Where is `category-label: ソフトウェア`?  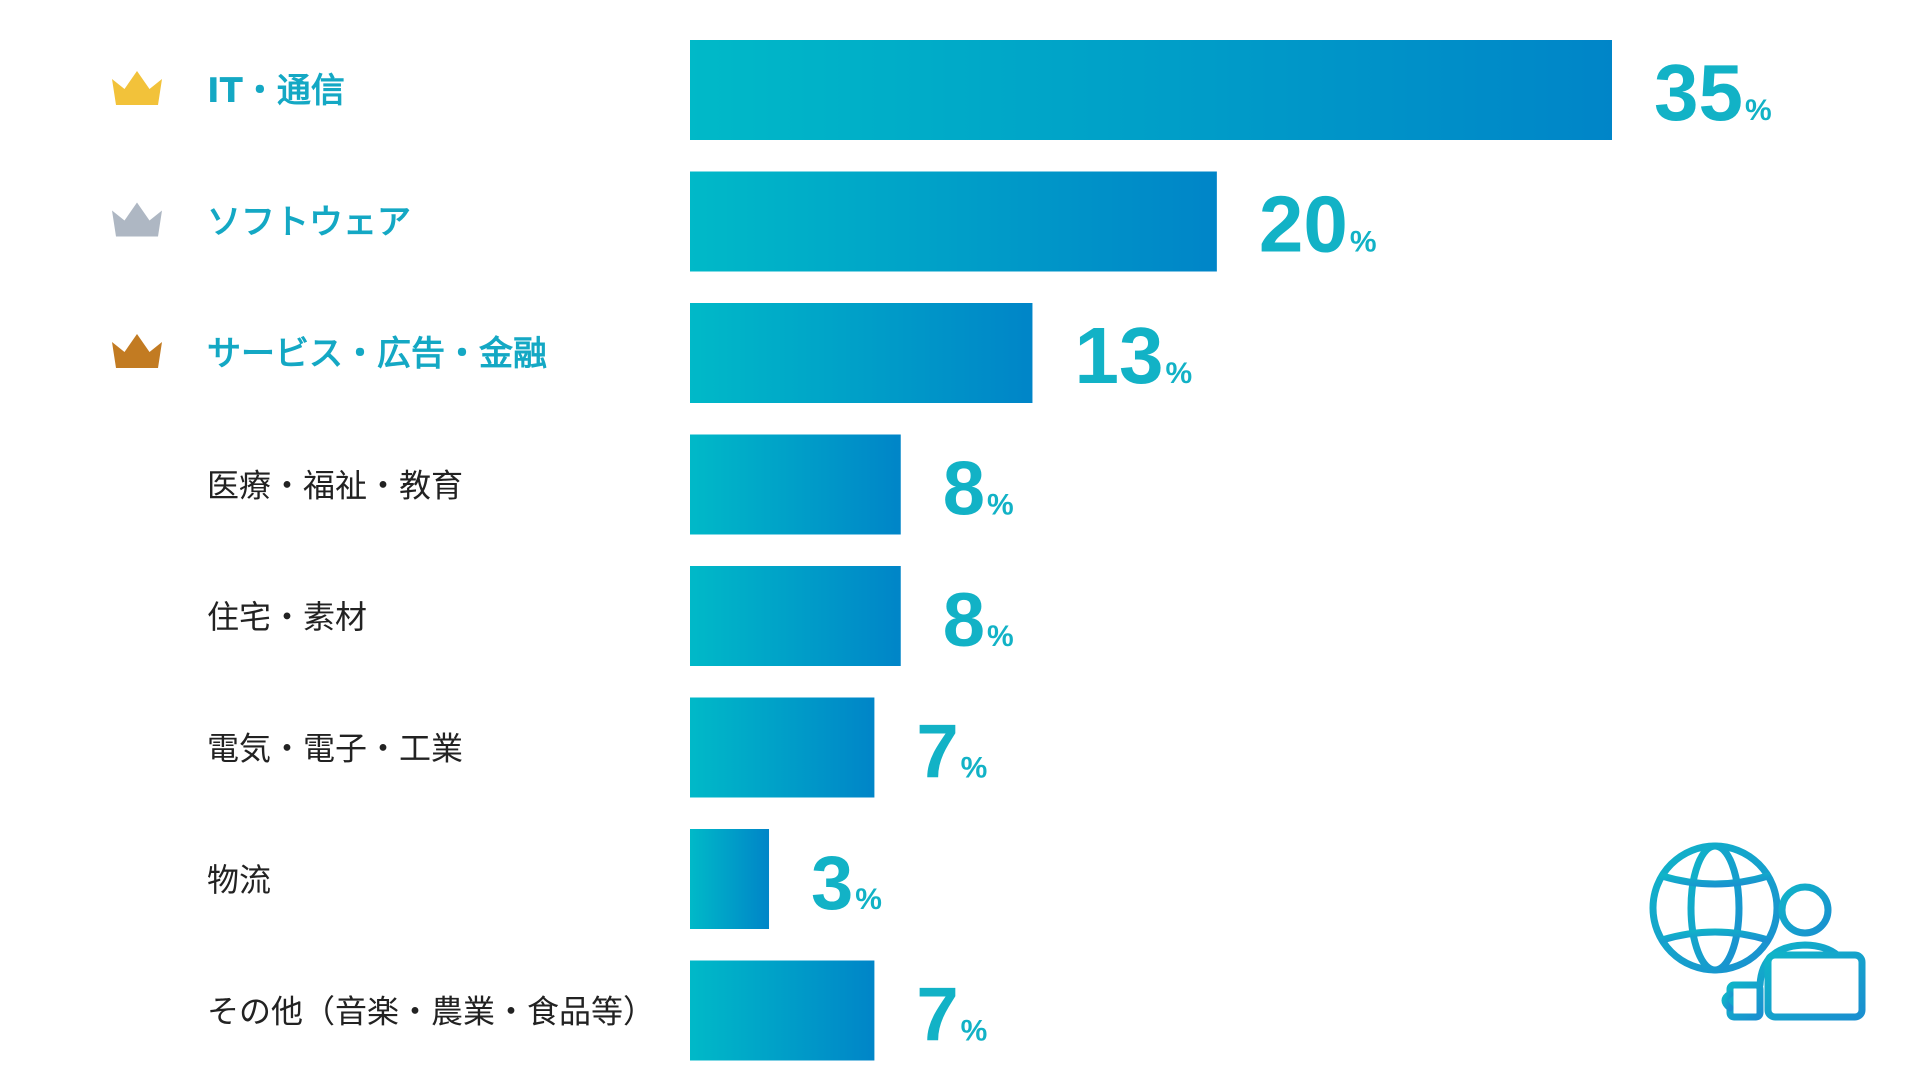
category-label: ソフトウェア is located at coordinates (309, 223).